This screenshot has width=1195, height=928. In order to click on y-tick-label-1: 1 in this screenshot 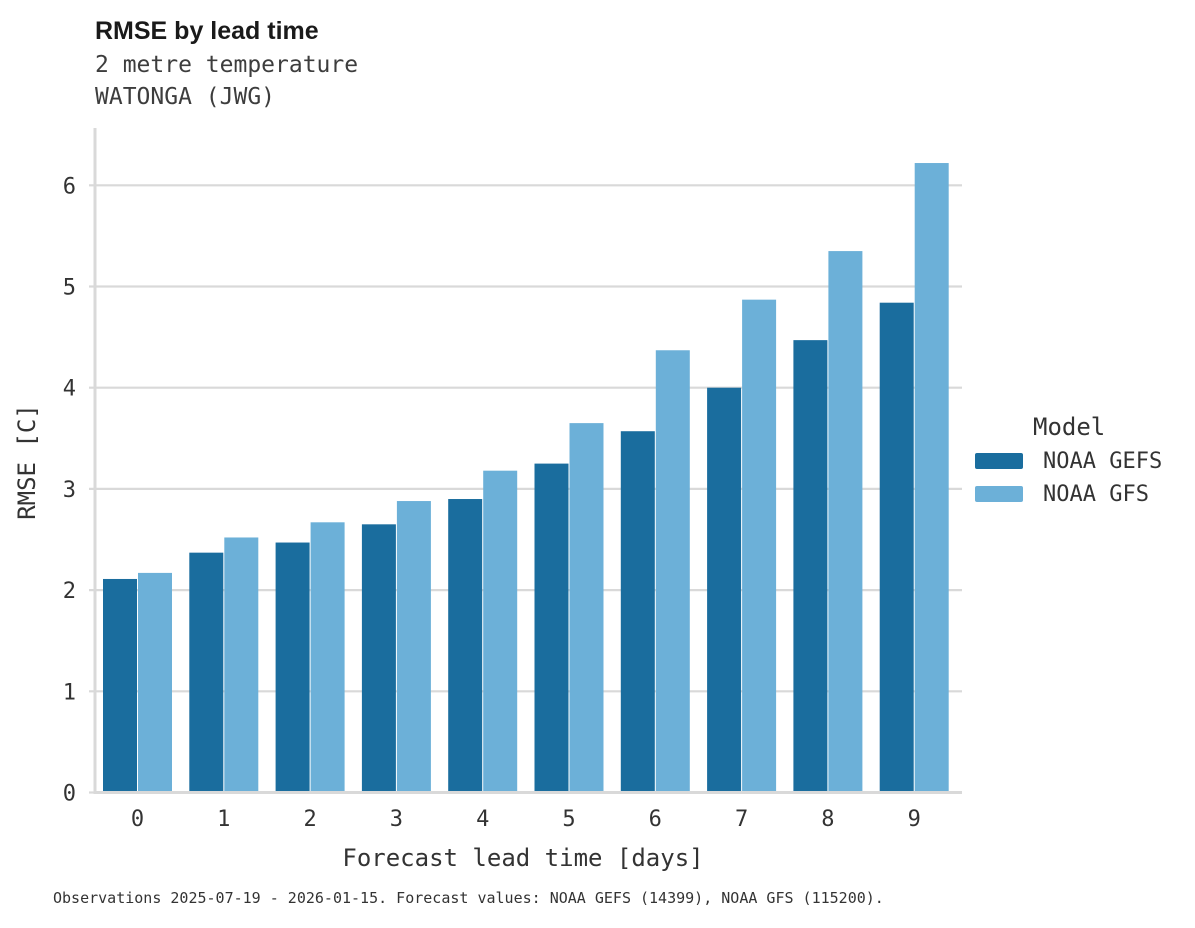, I will do `click(69, 692)`.